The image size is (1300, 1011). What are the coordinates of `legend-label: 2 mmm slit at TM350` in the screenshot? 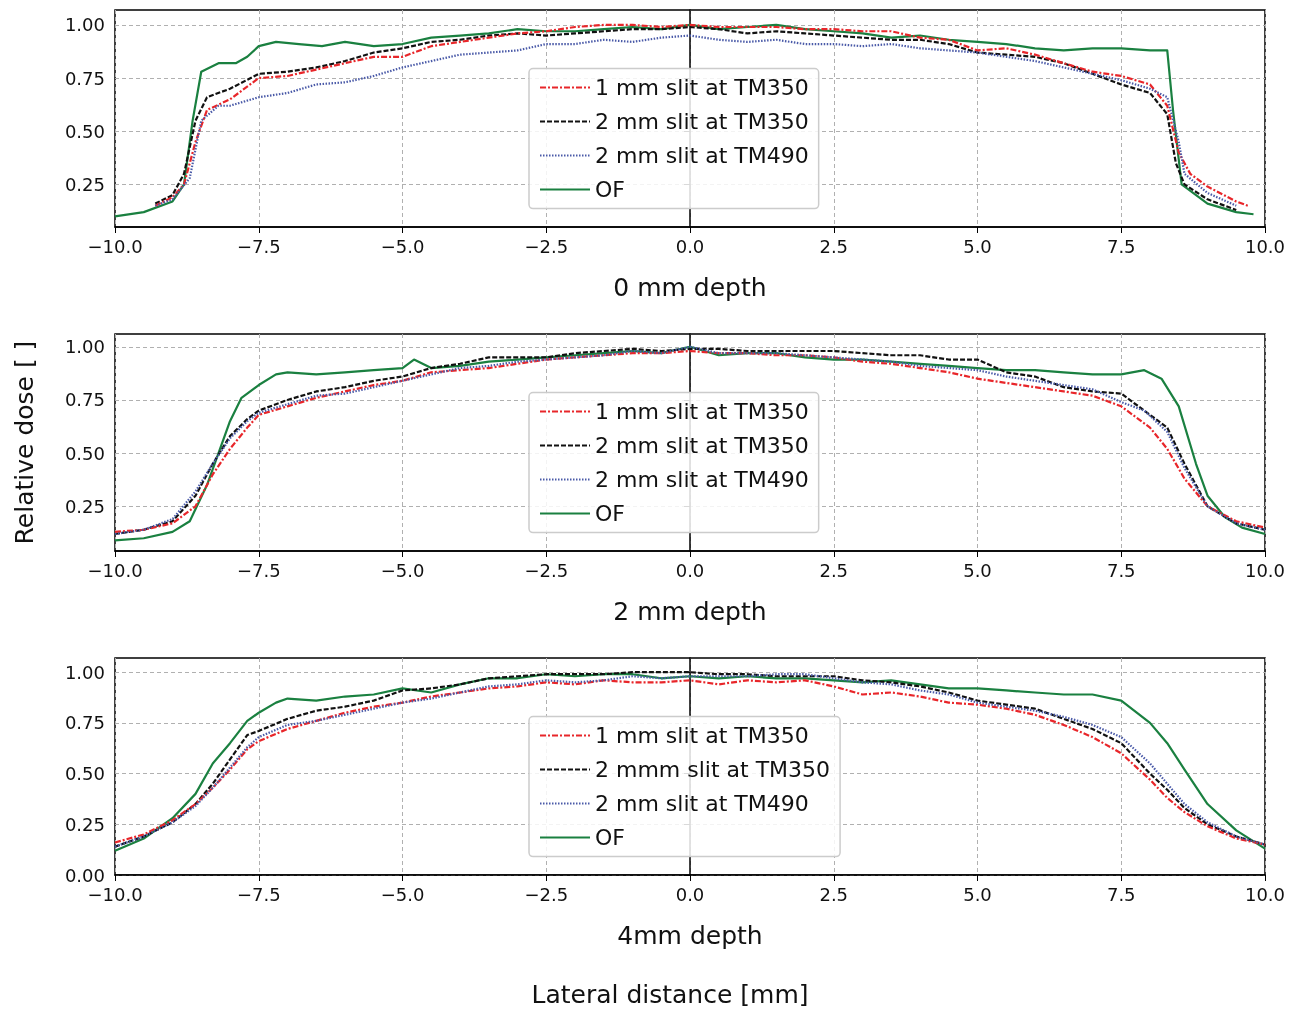 It's located at (713, 770).